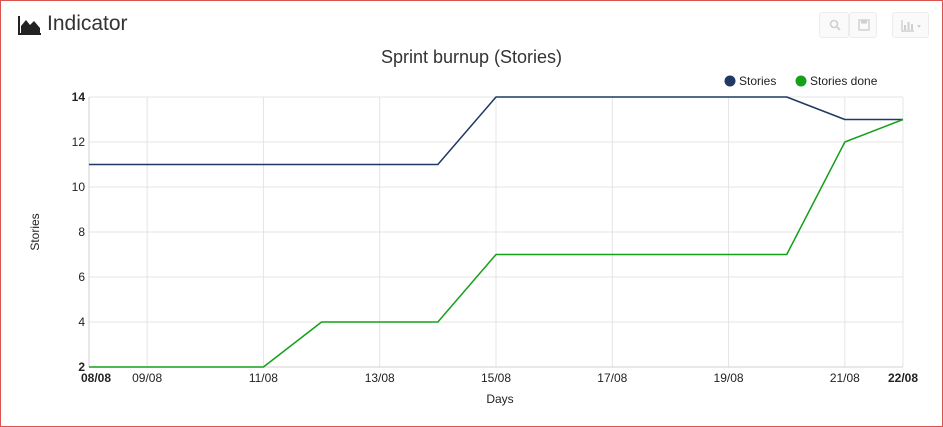  I want to click on x-tick-label: 22/08, so click(903, 378).